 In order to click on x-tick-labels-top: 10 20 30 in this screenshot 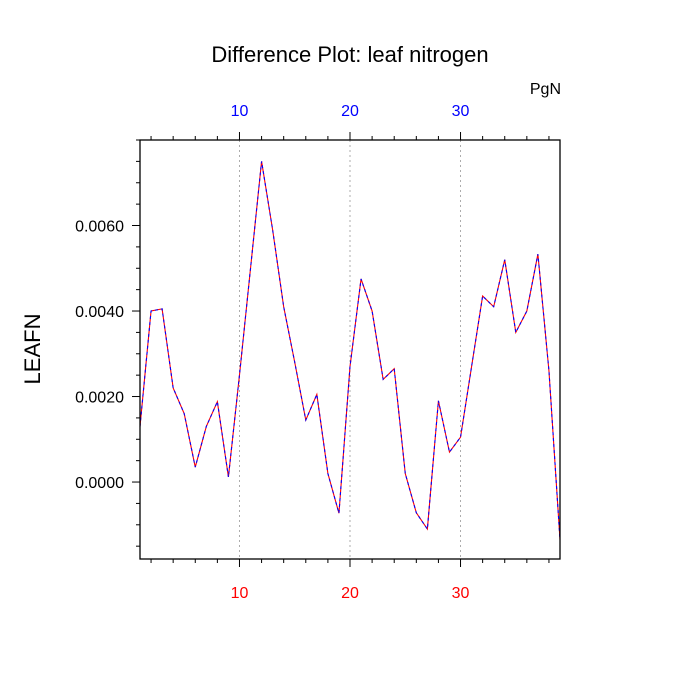, I will do `click(350, 111)`.